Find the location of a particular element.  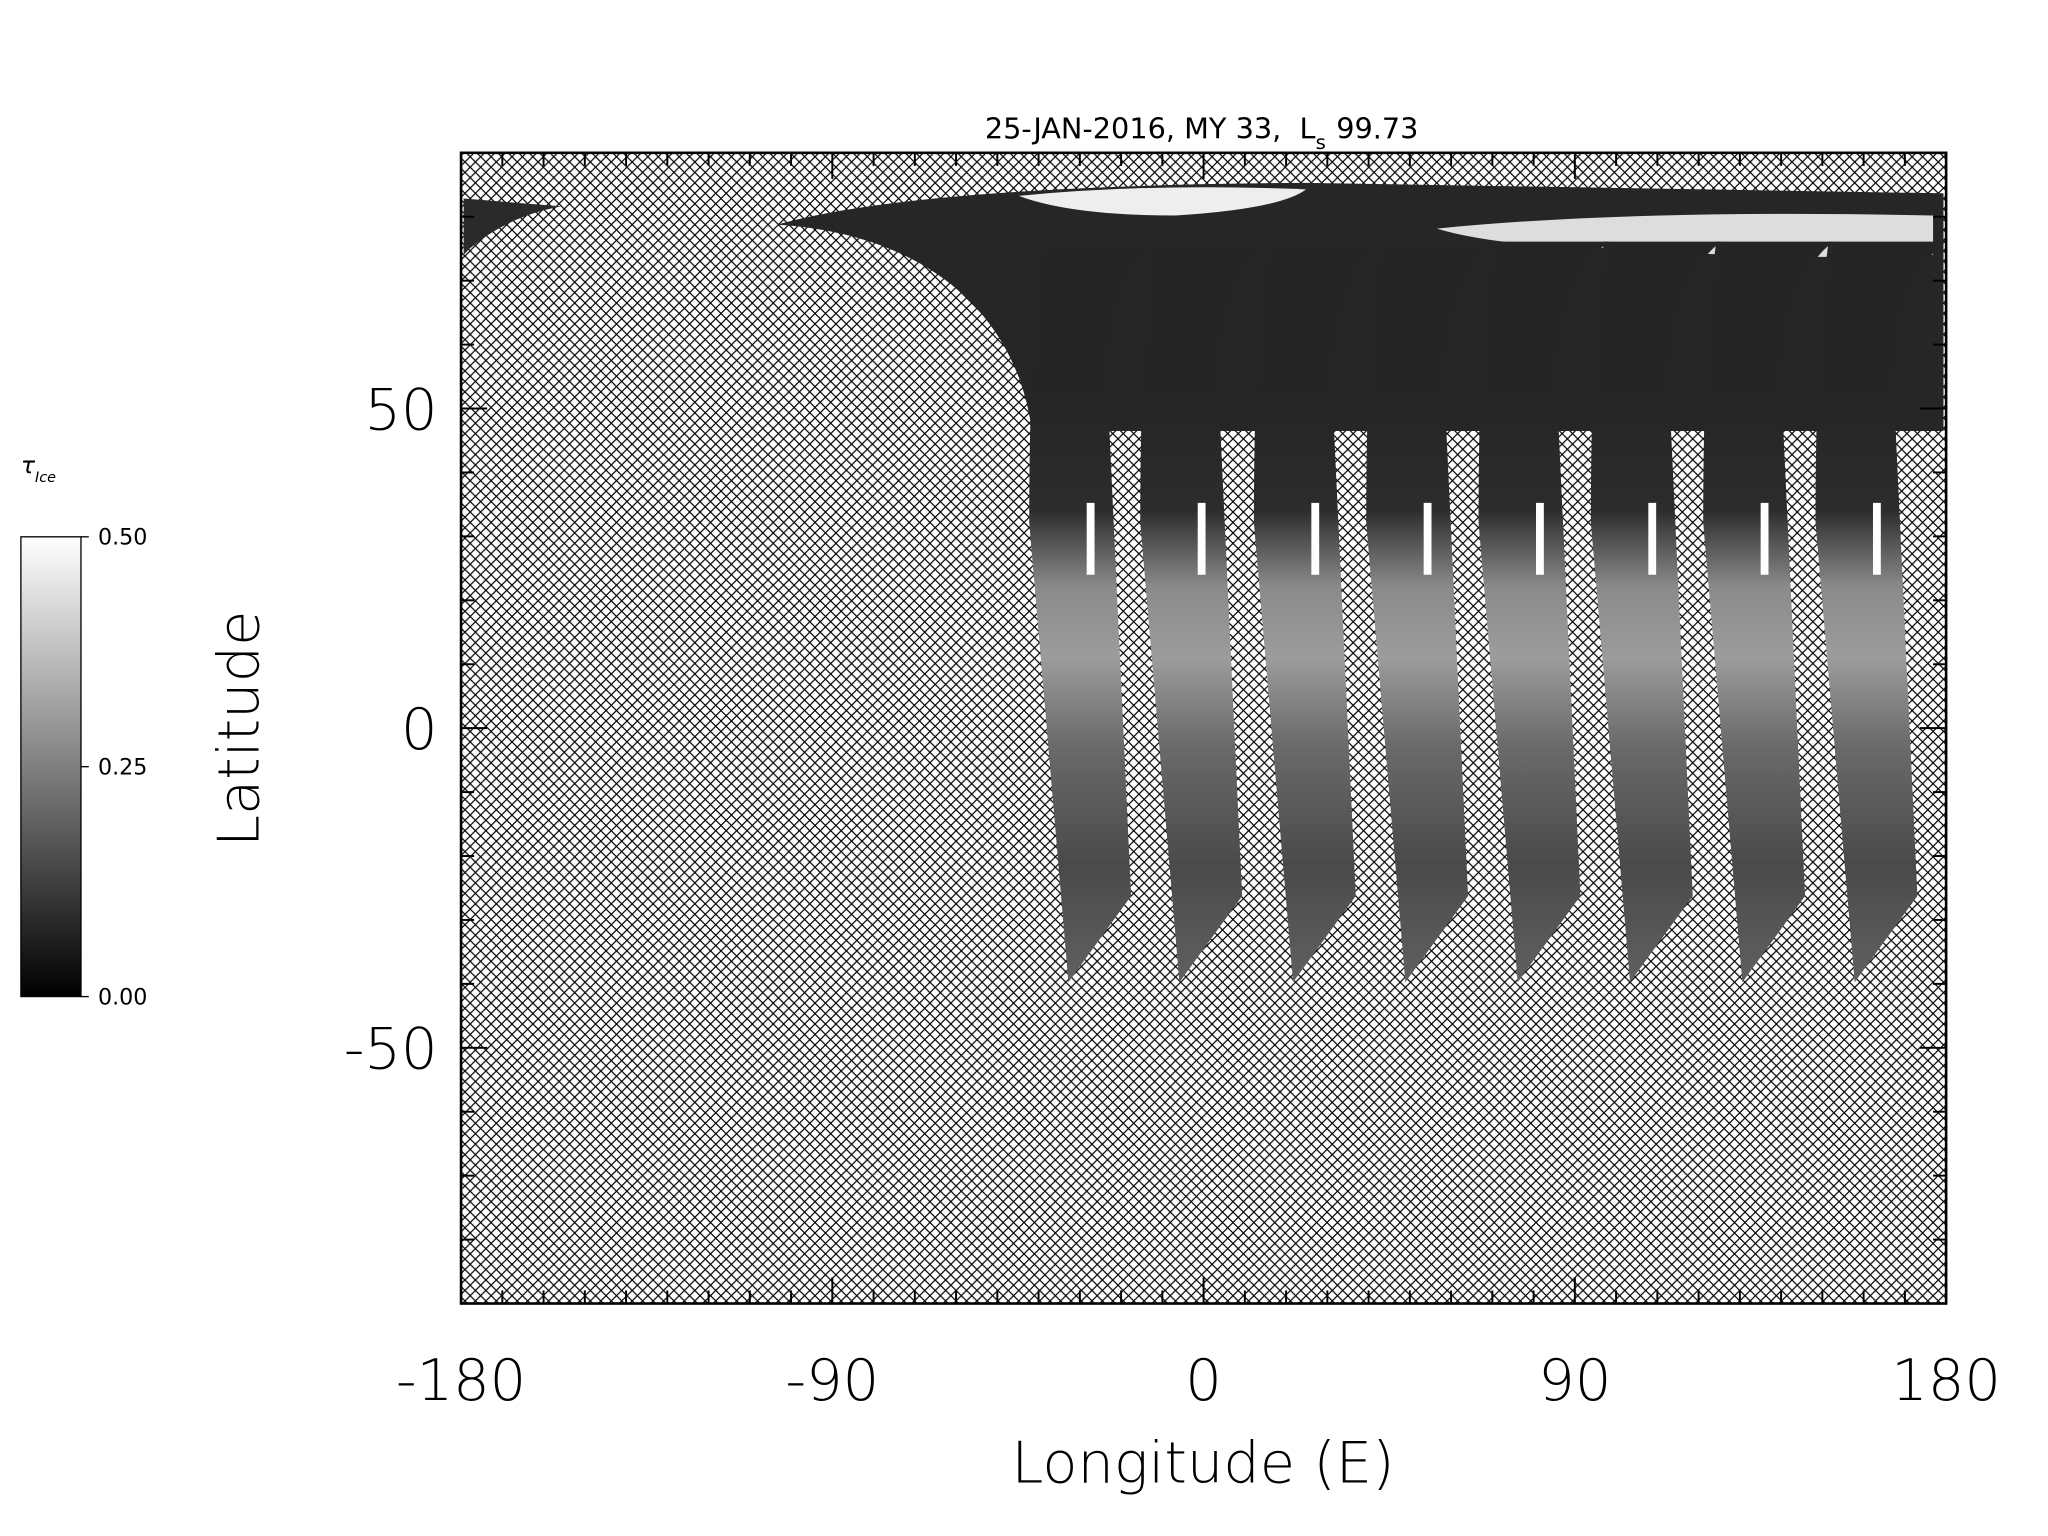

chart-title: 25-JAN-2016, MY 33, Ls 99.73 is located at coordinates (1202, 132).